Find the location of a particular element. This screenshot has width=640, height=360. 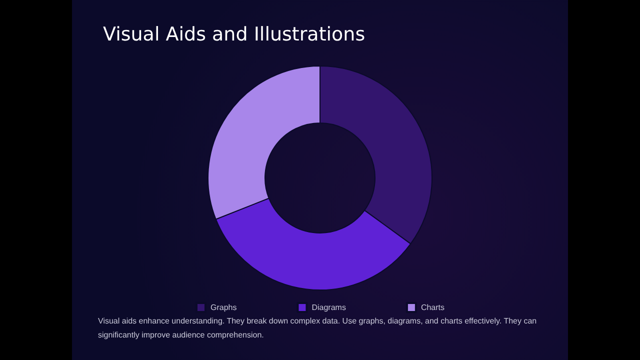

chart-title: Visual Aids and Illustrations is located at coordinates (234, 35).